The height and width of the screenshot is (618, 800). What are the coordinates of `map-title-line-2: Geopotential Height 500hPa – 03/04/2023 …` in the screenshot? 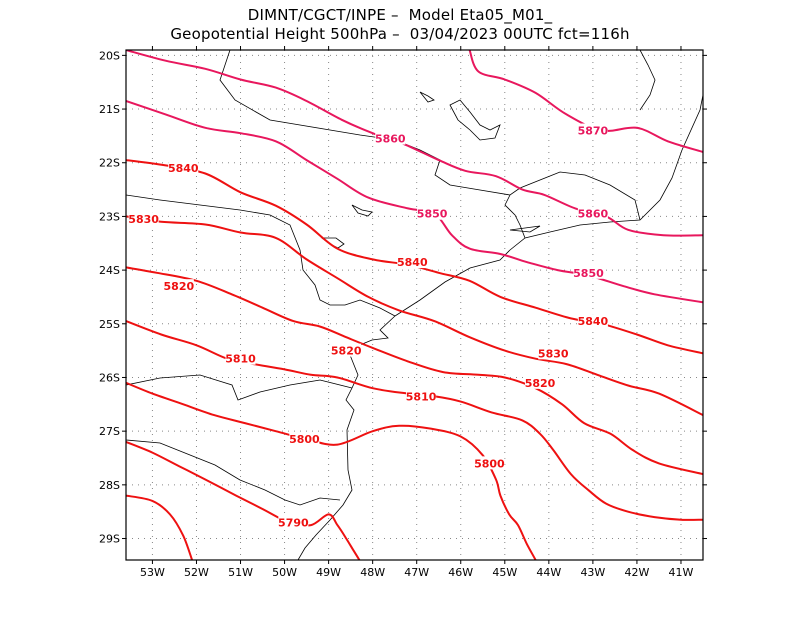 It's located at (400, 34).